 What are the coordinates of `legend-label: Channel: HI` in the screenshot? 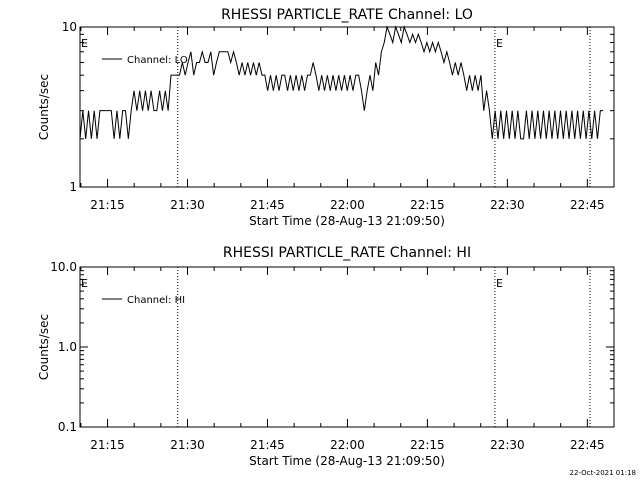 It's located at (156, 300).